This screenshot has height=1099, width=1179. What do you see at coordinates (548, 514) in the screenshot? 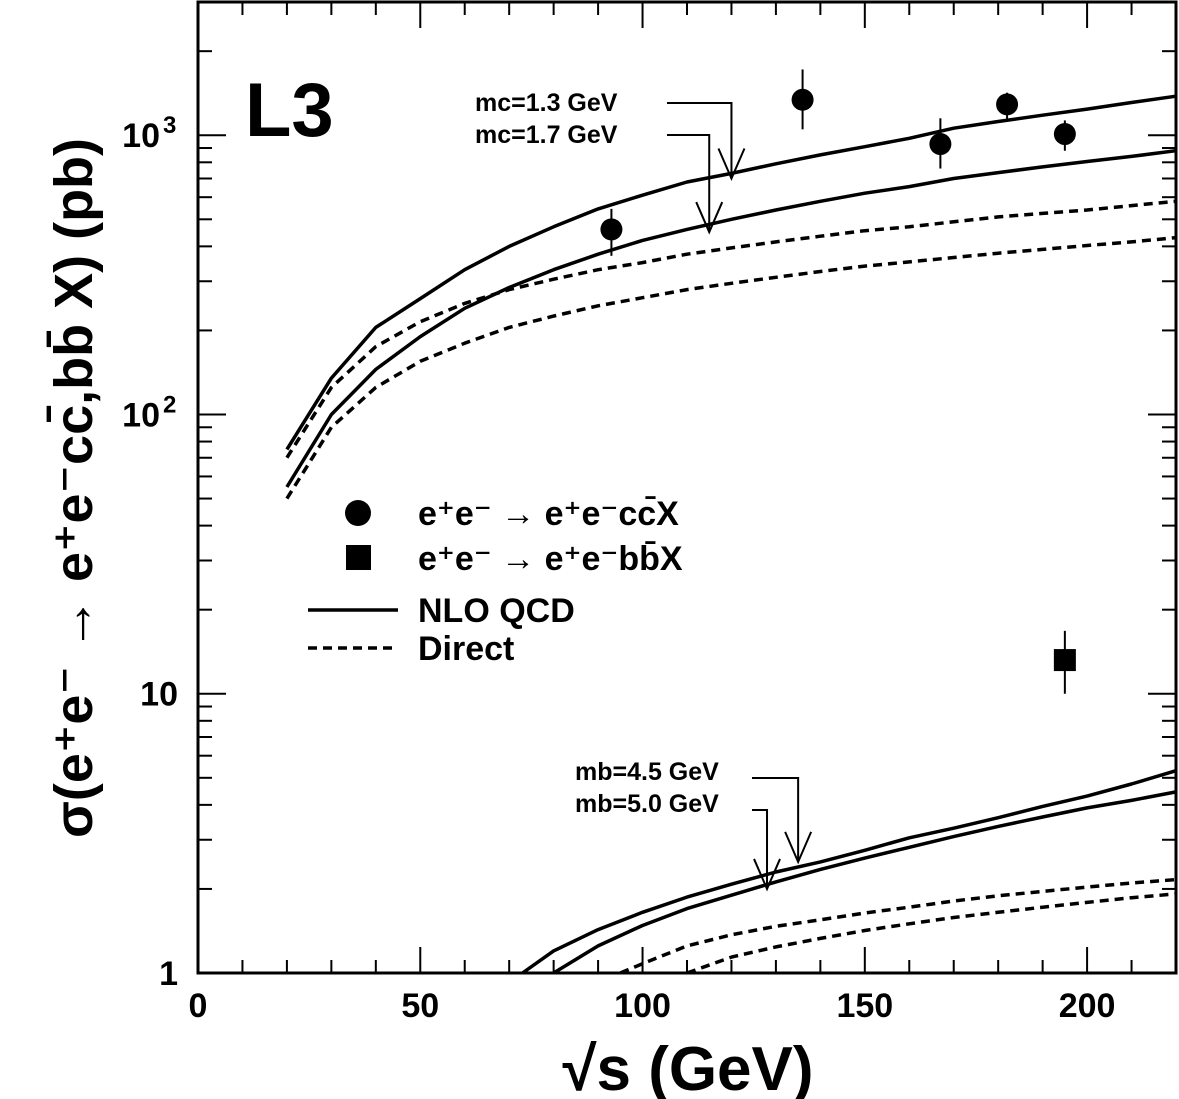
I see `legend-label-cc: e⁺e⁻ → e⁺e⁻cc̄X` at bounding box center [548, 514].